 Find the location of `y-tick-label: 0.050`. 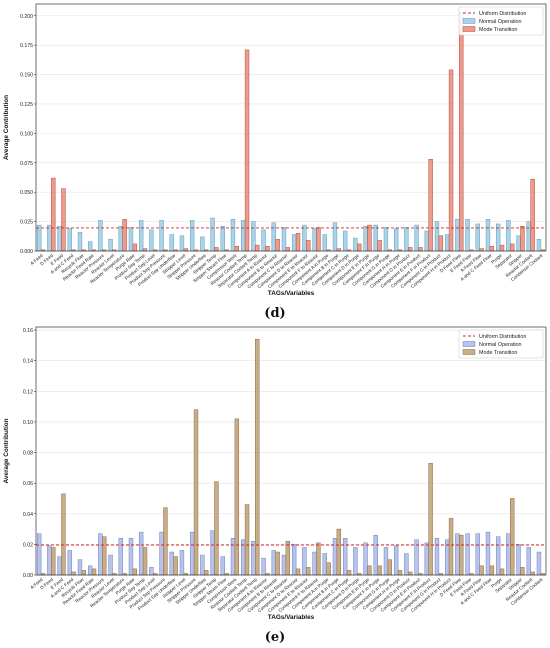

y-tick-label: 0.050 is located at coordinates (26, 193).